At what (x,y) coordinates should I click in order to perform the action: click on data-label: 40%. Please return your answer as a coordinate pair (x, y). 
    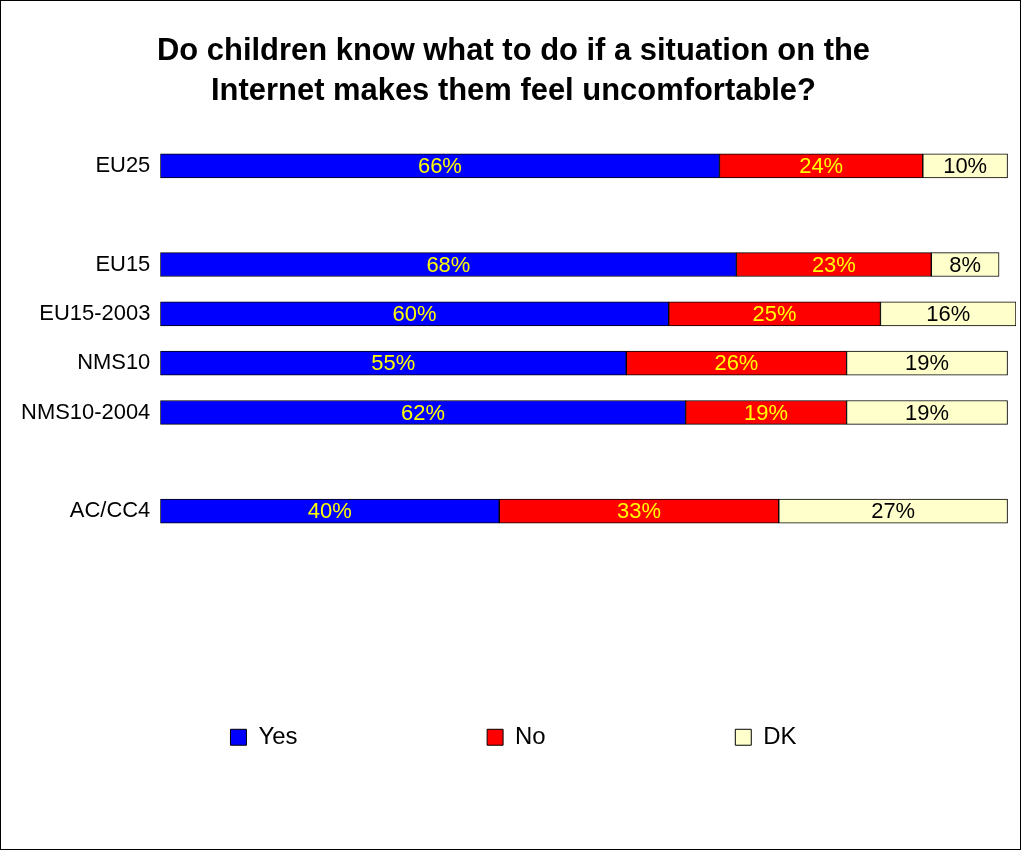
    Looking at the image, I should click on (329, 511).